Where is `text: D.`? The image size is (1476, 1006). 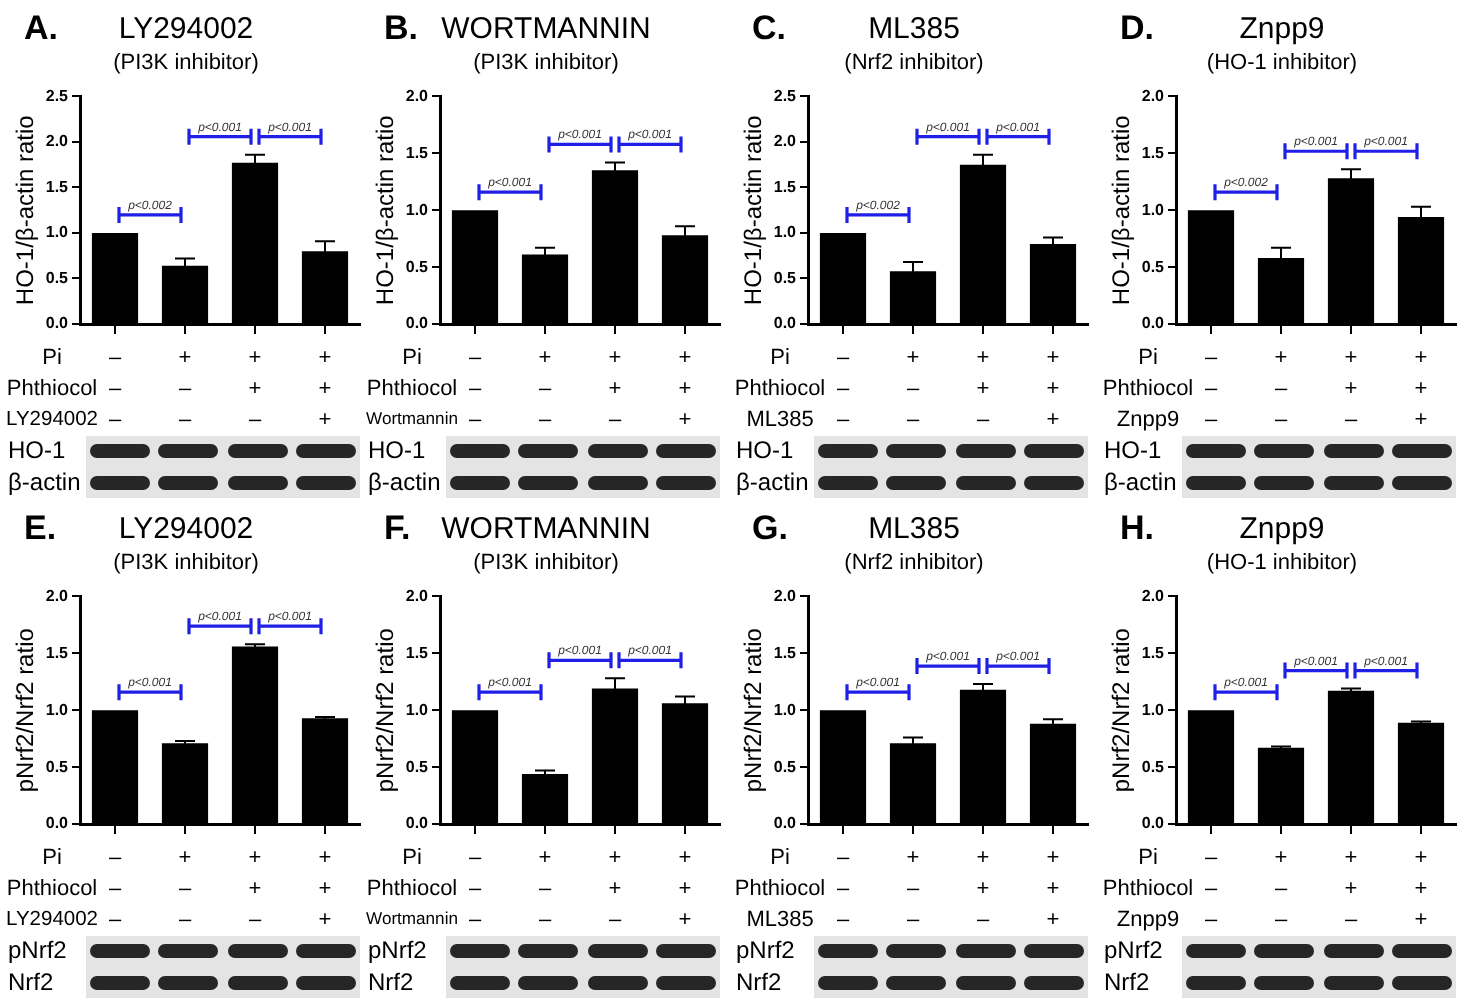 text: D. is located at coordinates (1137, 28).